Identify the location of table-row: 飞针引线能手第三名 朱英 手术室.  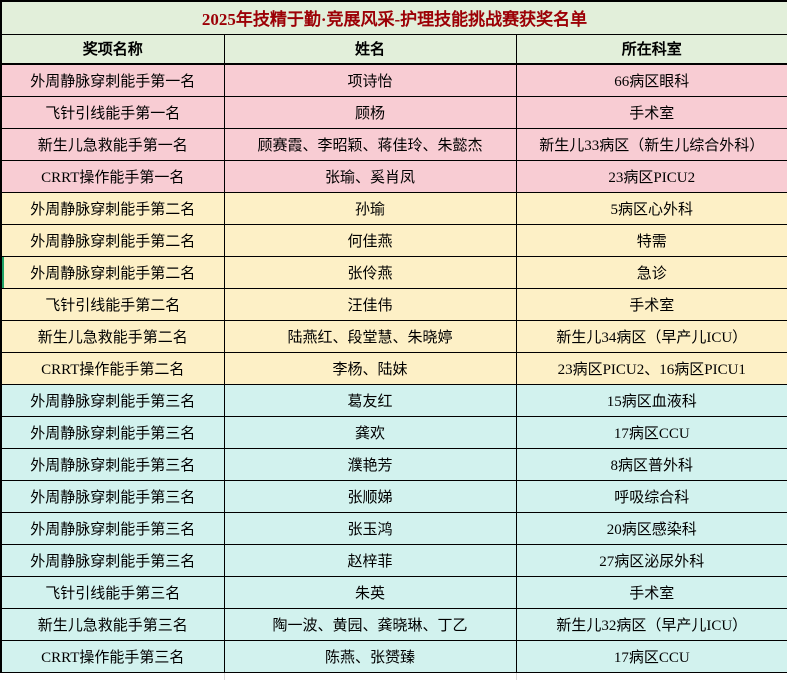
(393, 592).